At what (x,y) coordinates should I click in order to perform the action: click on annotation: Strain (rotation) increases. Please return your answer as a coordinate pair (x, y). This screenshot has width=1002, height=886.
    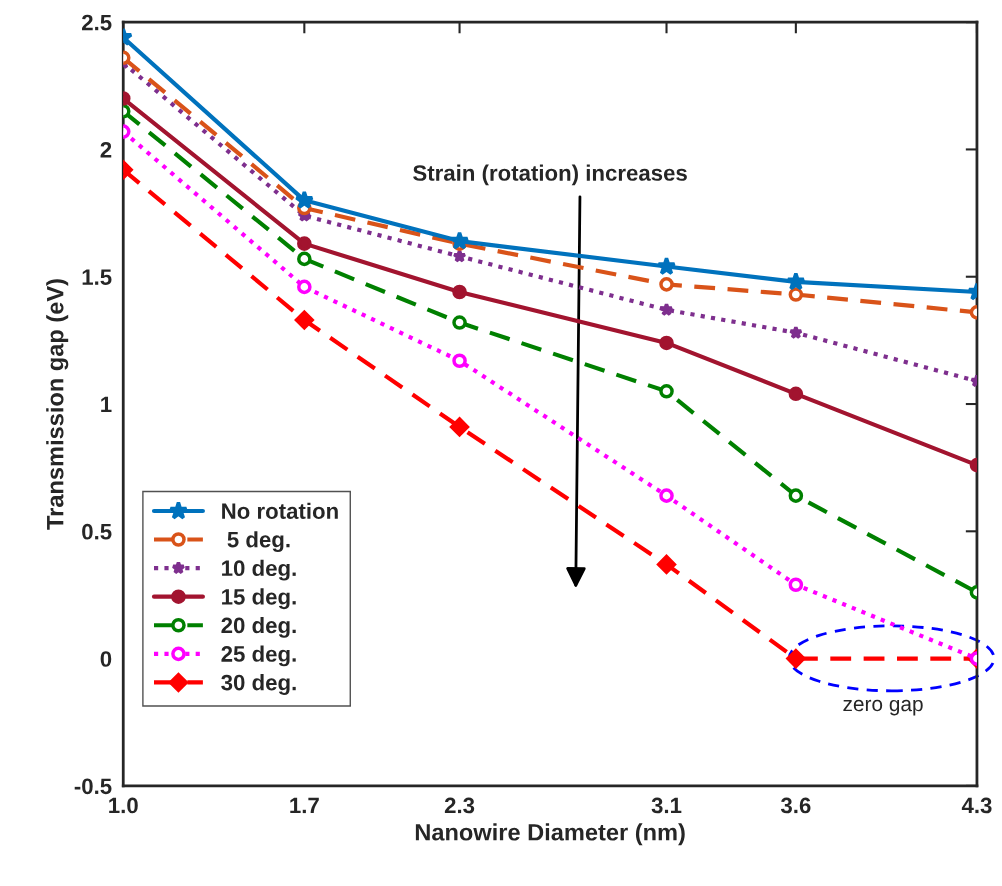
    Looking at the image, I should click on (550, 175).